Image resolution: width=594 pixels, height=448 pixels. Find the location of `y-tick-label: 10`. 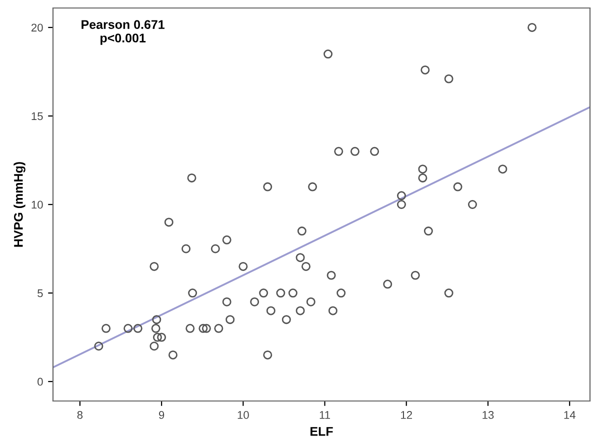

y-tick-label: 10 is located at coordinates (37, 204).